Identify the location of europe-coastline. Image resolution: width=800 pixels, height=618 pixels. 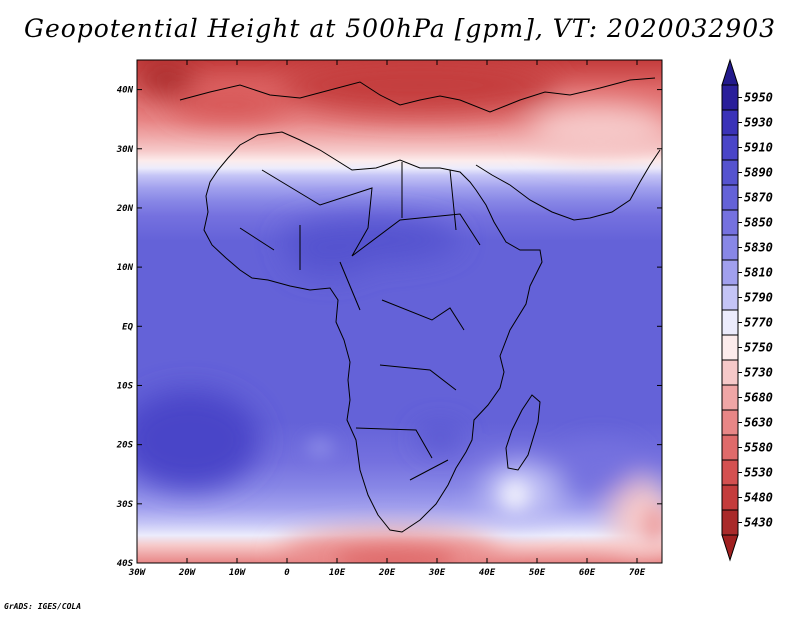
(417, 95).